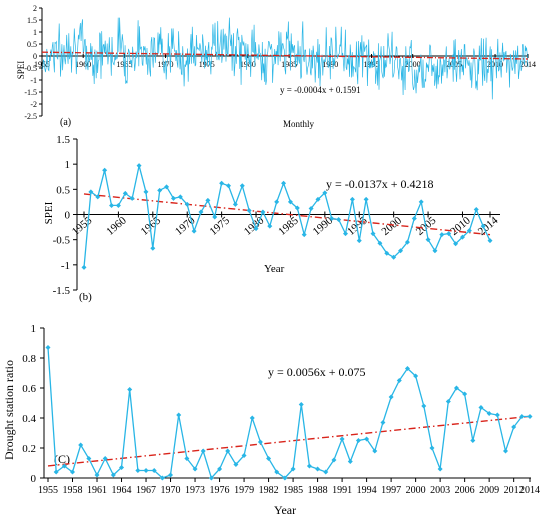 This screenshot has height=517, width=550. Describe the element at coordinates (21, 70) in the screenshot. I see `panel-a-ylabel: SPEI` at that location.